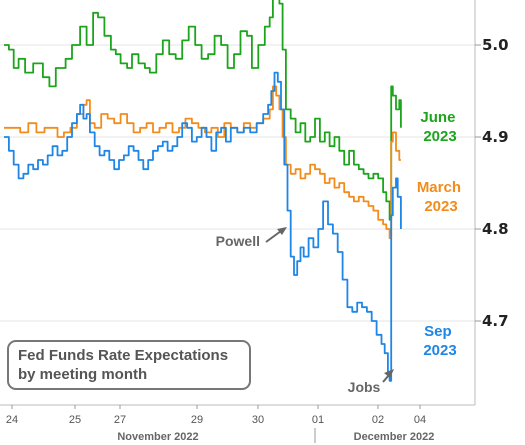  What do you see at coordinates (157, 437) in the screenshot?
I see `month-label-november: November 2022` at bounding box center [157, 437].